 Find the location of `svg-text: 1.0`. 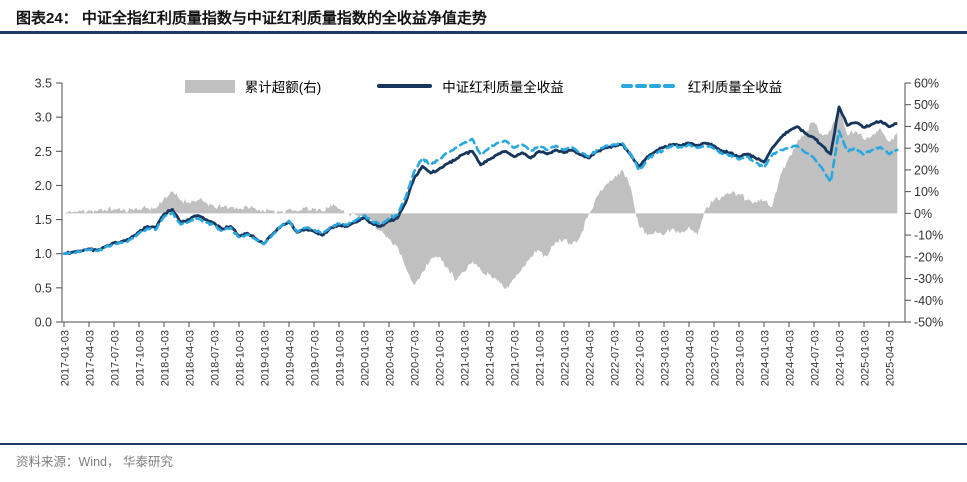

svg-text: 1.0 is located at coordinates (43, 254).